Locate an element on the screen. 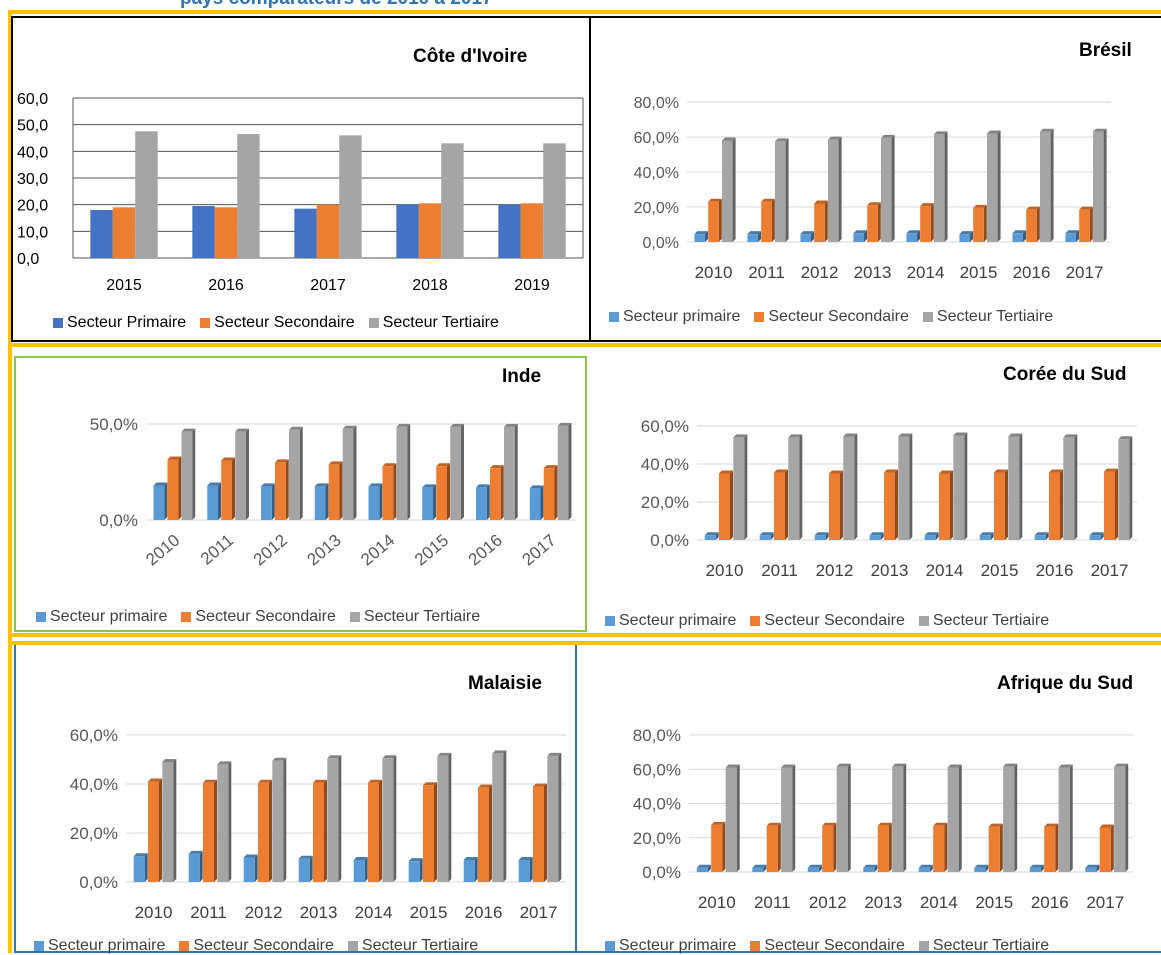 The width and height of the screenshot is (1161, 955). chart-title: Inde is located at coordinates (522, 376).